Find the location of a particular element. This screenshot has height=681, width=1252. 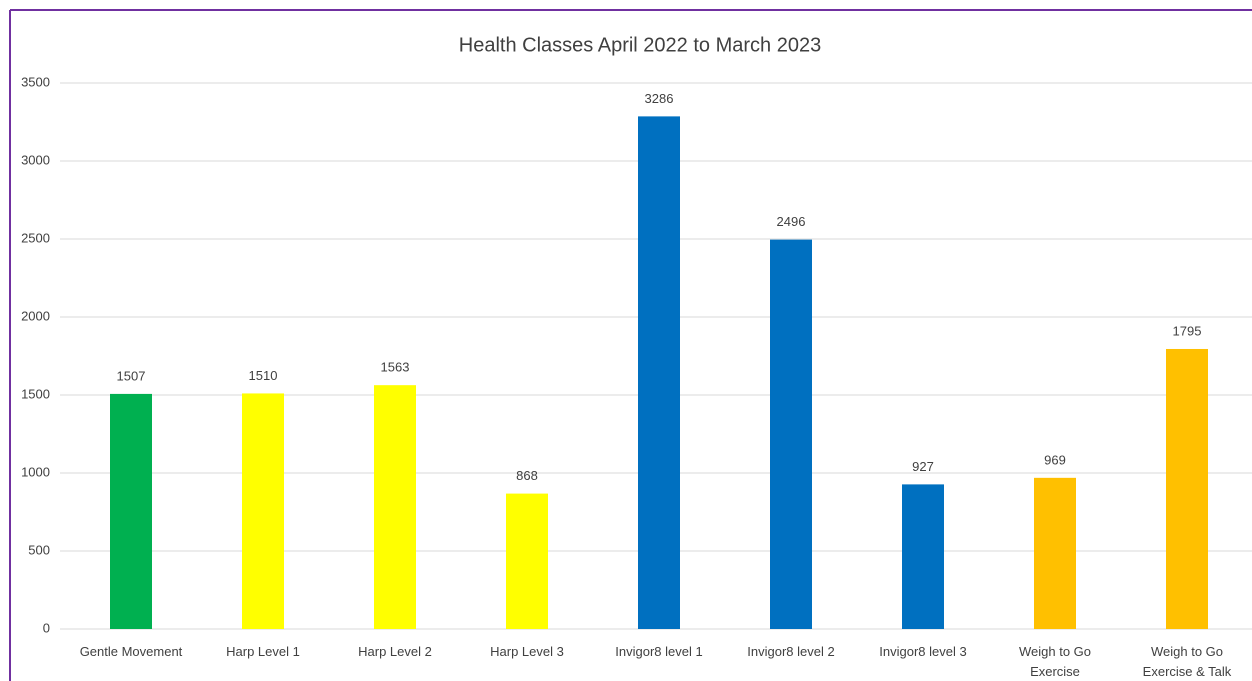

data-label: 1510 is located at coordinates (263, 375).